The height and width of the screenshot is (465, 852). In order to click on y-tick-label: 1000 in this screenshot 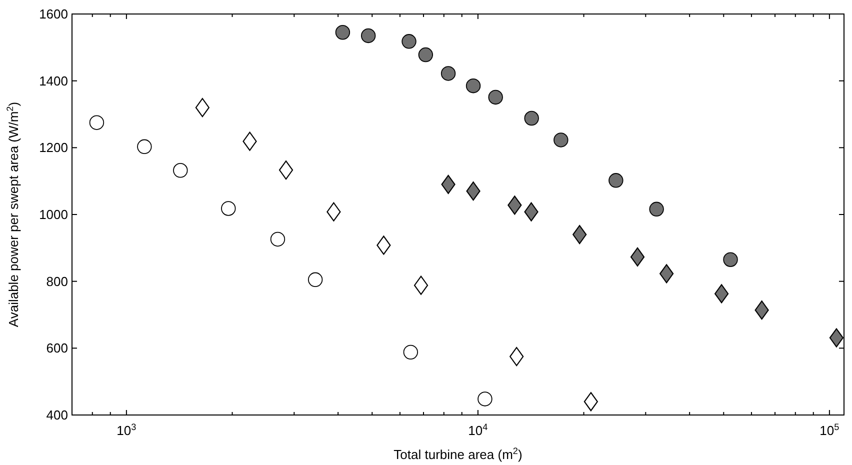, I will do `click(53, 214)`.